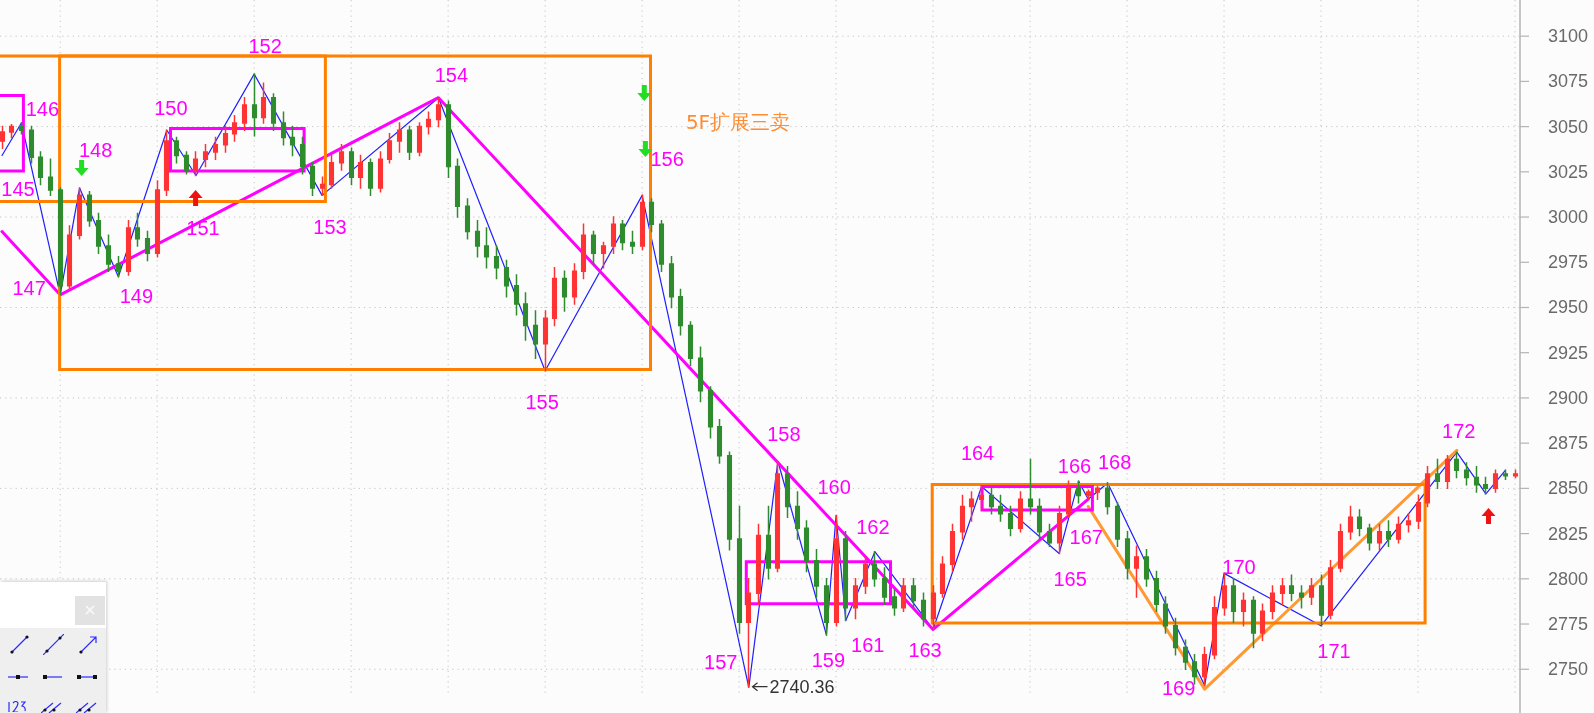 The width and height of the screenshot is (1594, 713). What do you see at coordinates (1567, 533) in the screenshot?
I see `y-tick-label: 2825` at bounding box center [1567, 533].